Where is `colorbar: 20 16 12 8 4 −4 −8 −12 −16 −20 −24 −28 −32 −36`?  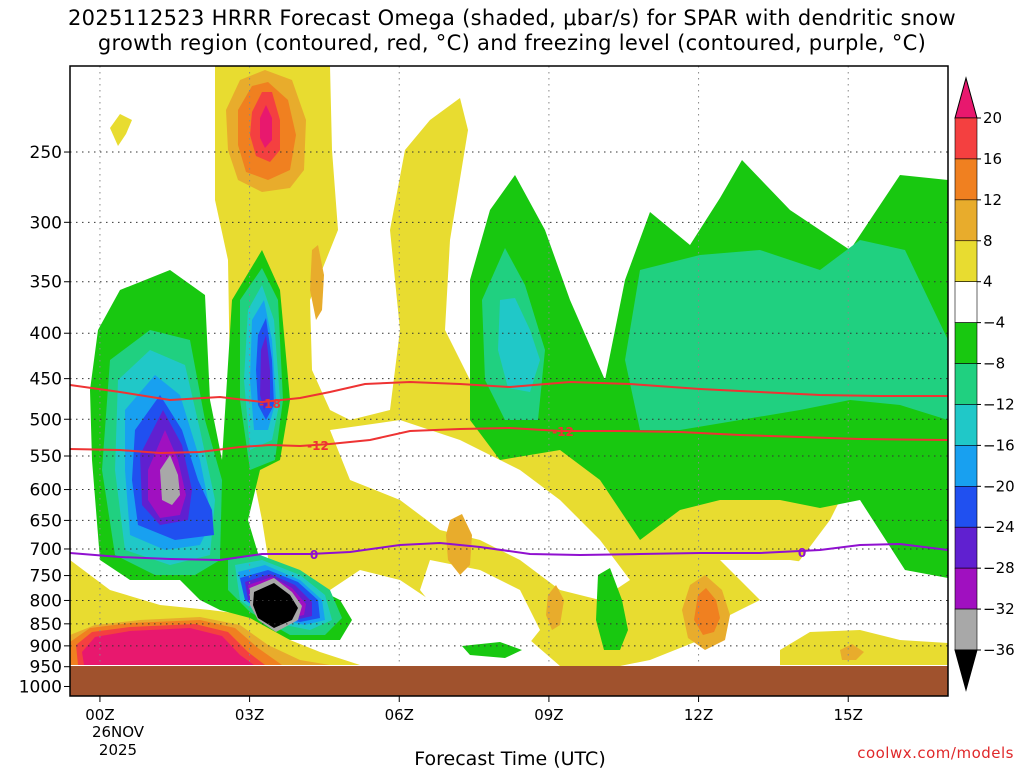 colorbar: 20 16 12 8 4 −4 −8 −12 −16 −20 −24 −28 −32 −36 is located at coordinates (984, 384).